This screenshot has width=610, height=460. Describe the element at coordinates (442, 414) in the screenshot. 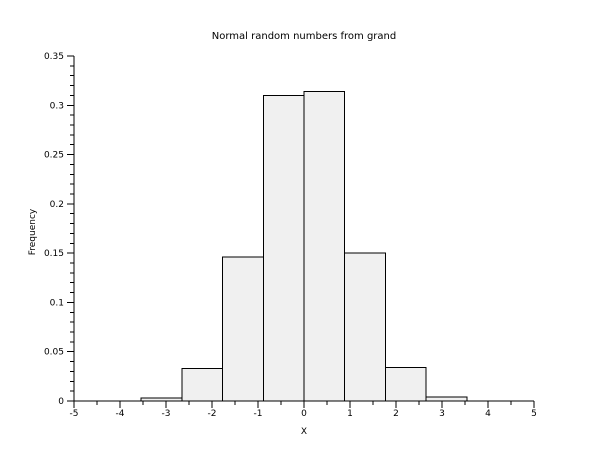

I see `x-tick-label: 3` at that location.